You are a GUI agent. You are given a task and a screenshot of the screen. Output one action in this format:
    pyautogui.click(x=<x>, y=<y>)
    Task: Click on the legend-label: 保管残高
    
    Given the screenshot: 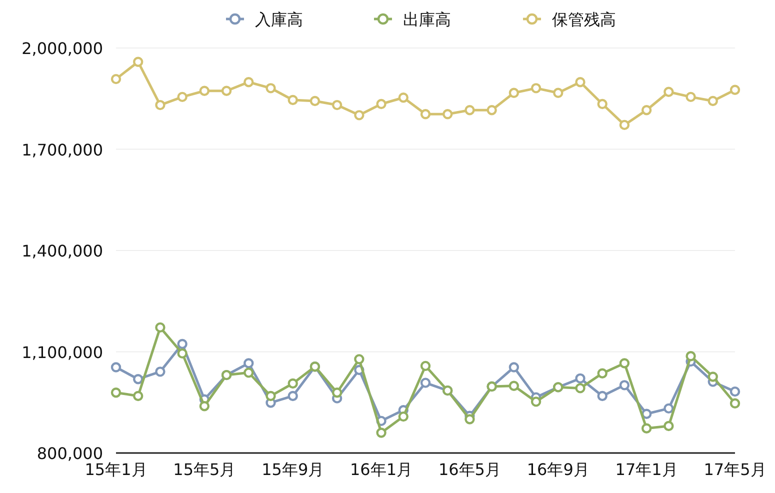 What is the action you would take?
    pyautogui.click(x=584, y=19)
    